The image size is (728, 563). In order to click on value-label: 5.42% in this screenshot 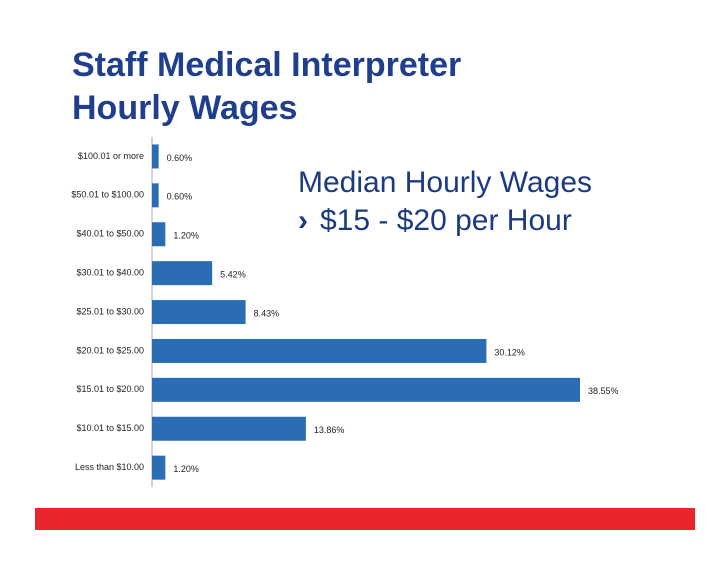, I will do `click(233, 275)`.